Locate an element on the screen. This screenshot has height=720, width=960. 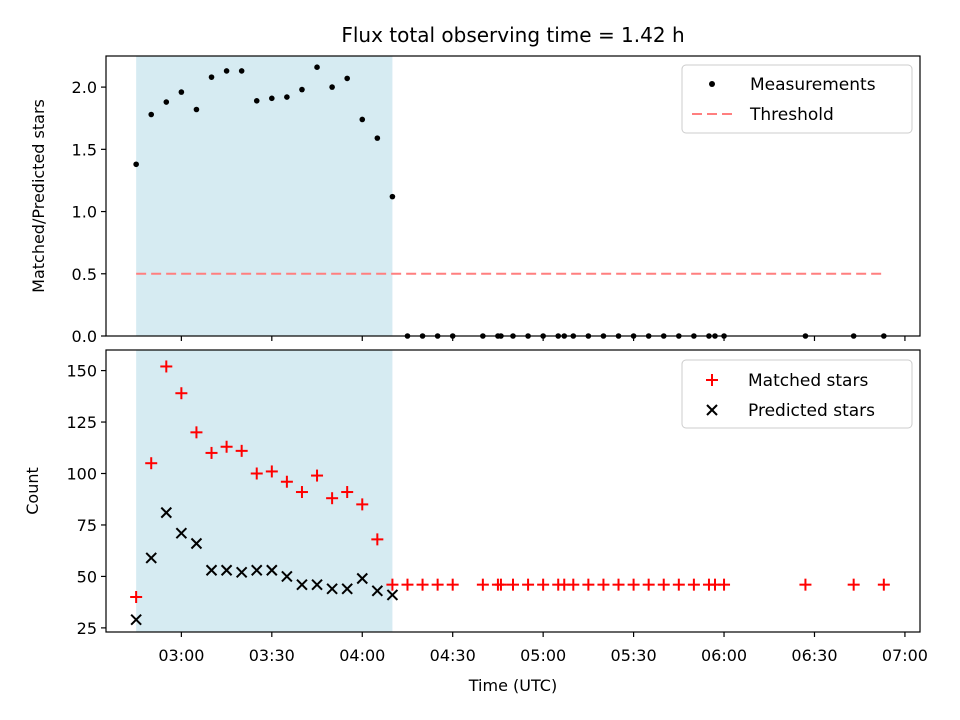
bottom-legend: Matched stars Predicted stars is located at coordinates (797, 394).